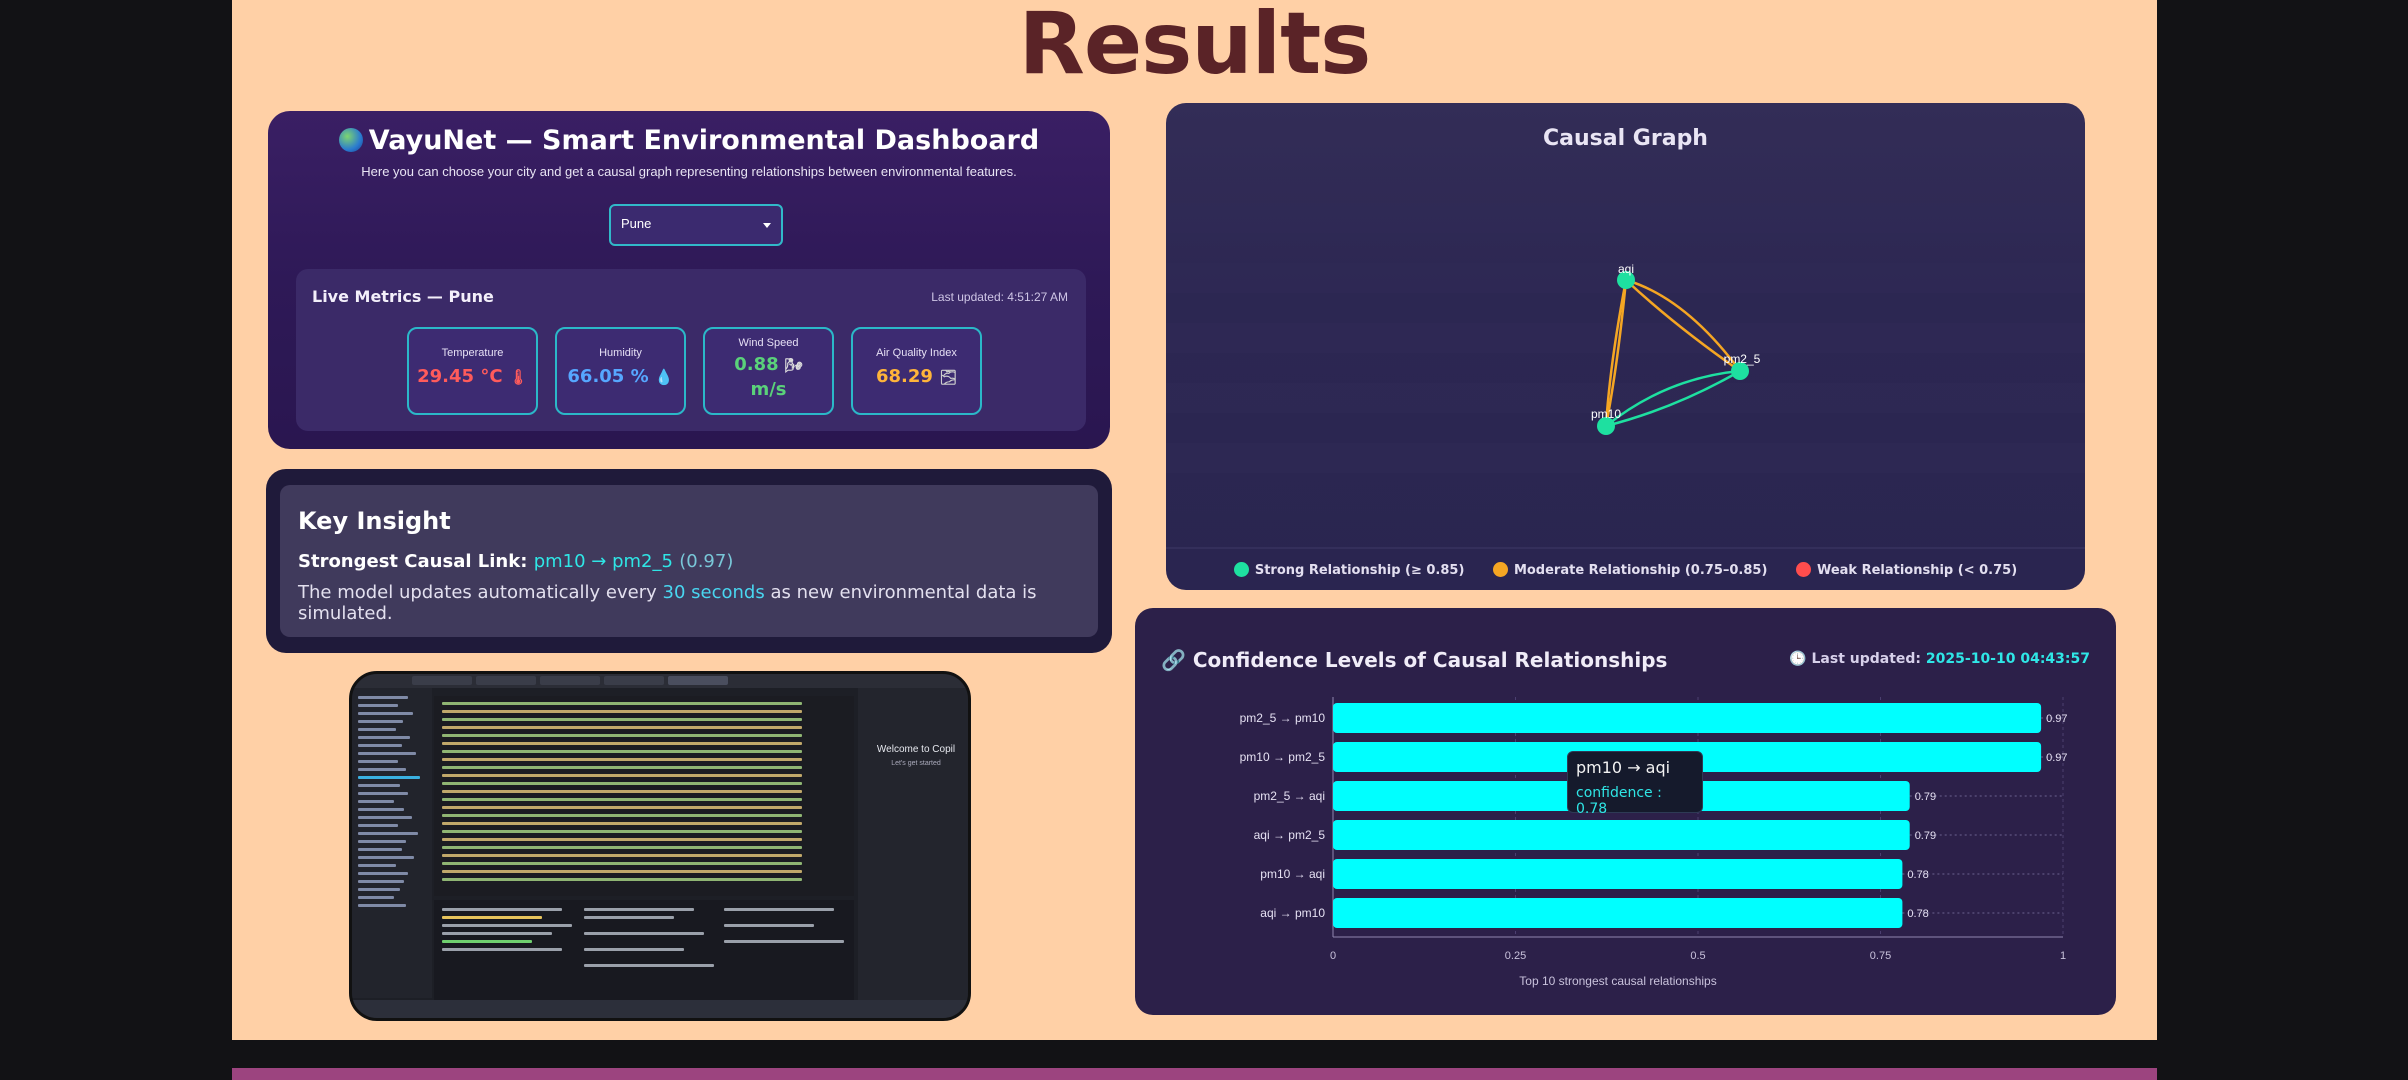 The height and width of the screenshot is (1080, 2408). Describe the element at coordinates (1906, 570) in the screenshot. I see `legend-weak: Weak Relationship (< 0.75)` at that location.